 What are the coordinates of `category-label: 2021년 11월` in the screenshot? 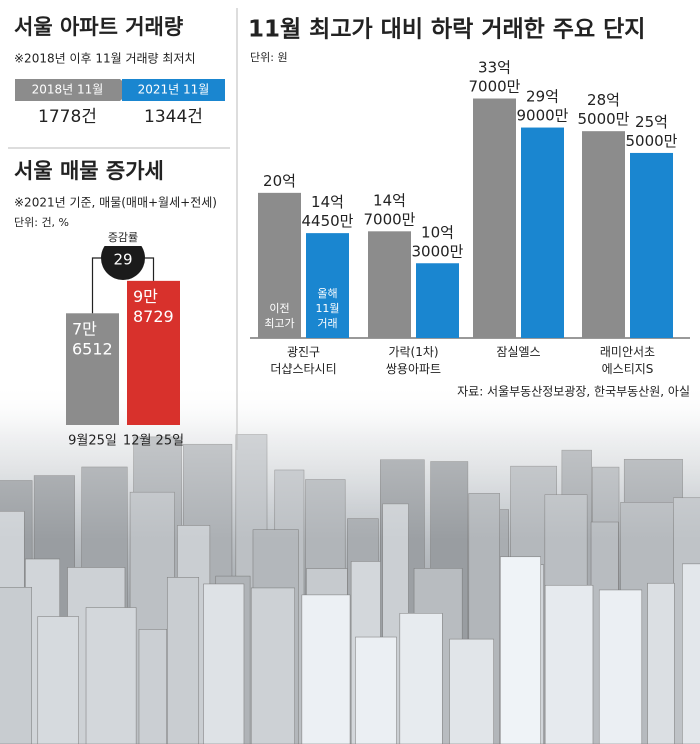 It's located at (174, 90).